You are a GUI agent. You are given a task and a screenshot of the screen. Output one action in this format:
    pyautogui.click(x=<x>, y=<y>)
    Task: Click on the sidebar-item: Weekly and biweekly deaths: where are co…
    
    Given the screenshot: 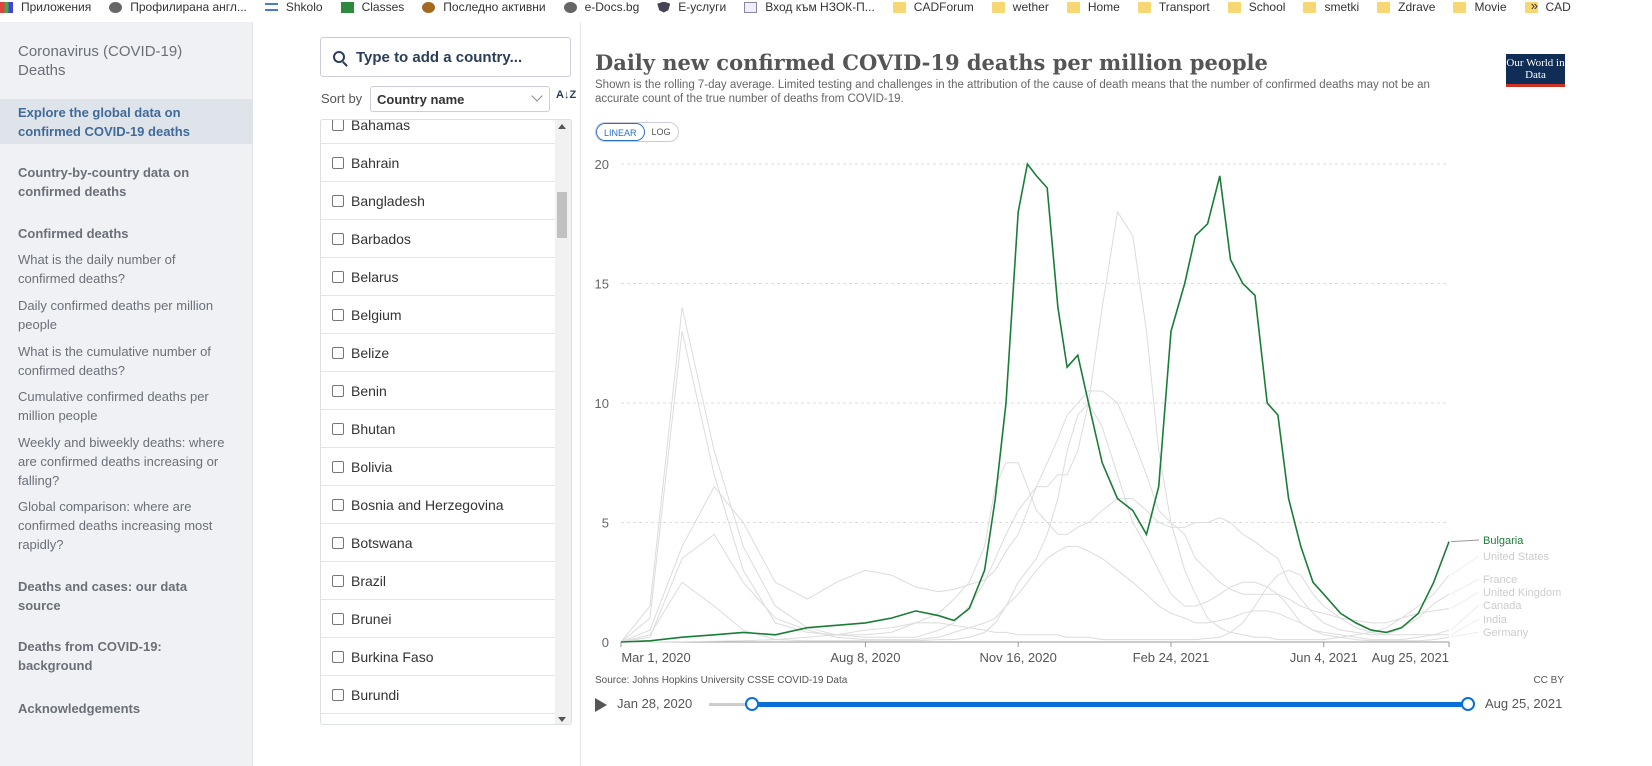 What is the action you would take?
    pyautogui.click(x=121, y=461)
    